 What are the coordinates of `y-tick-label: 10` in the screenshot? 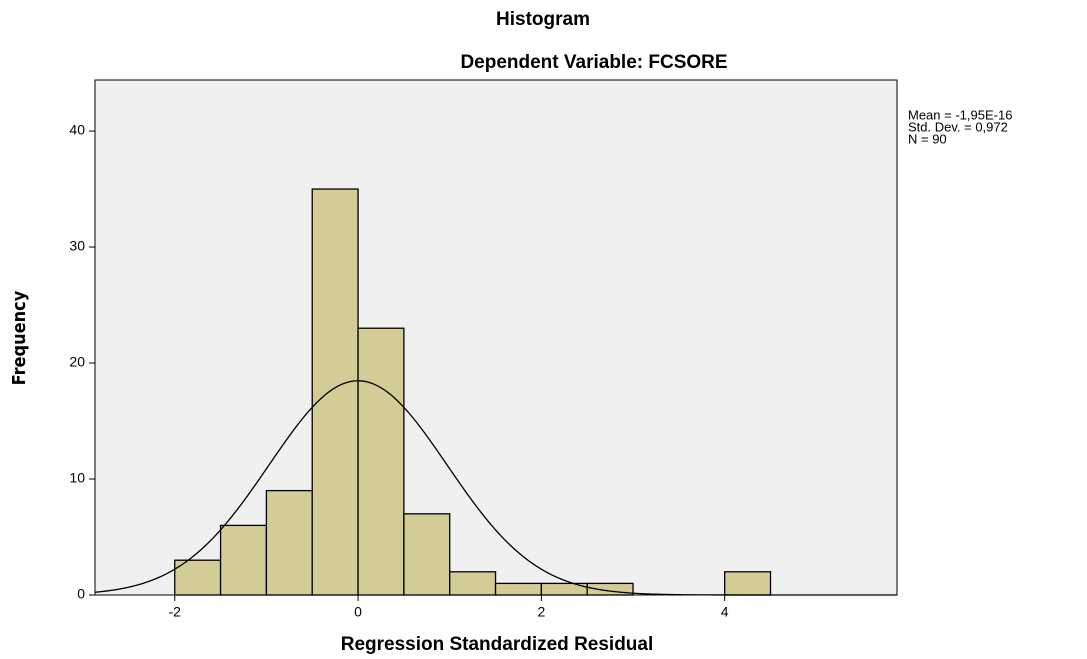 It's located at (77, 478).